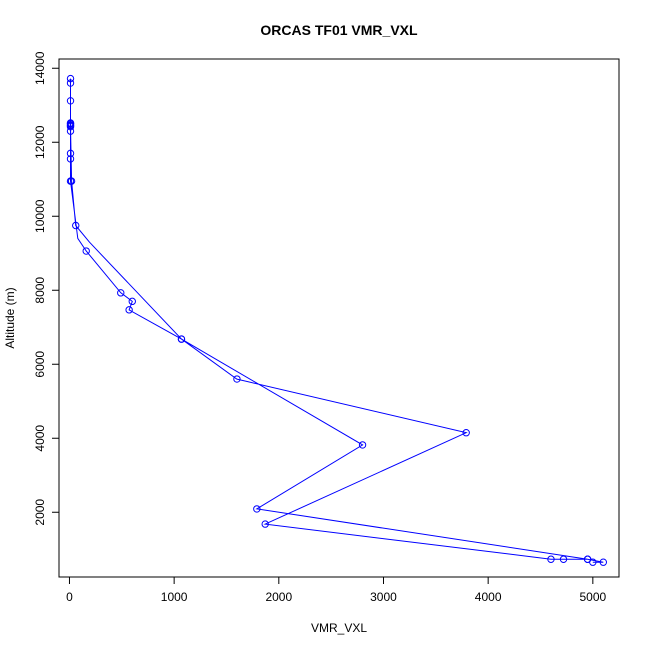  I want to click on x-tick-label: 3000, so click(383, 597).